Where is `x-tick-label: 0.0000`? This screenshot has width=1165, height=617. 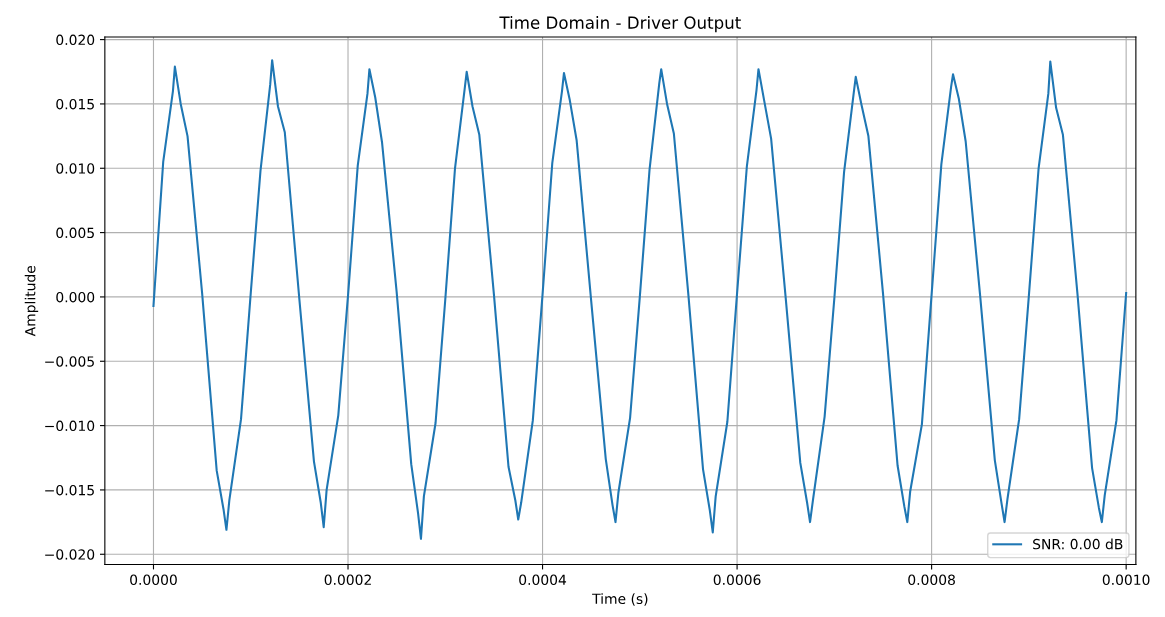
x-tick-label: 0.0000 is located at coordinates (153, 580).